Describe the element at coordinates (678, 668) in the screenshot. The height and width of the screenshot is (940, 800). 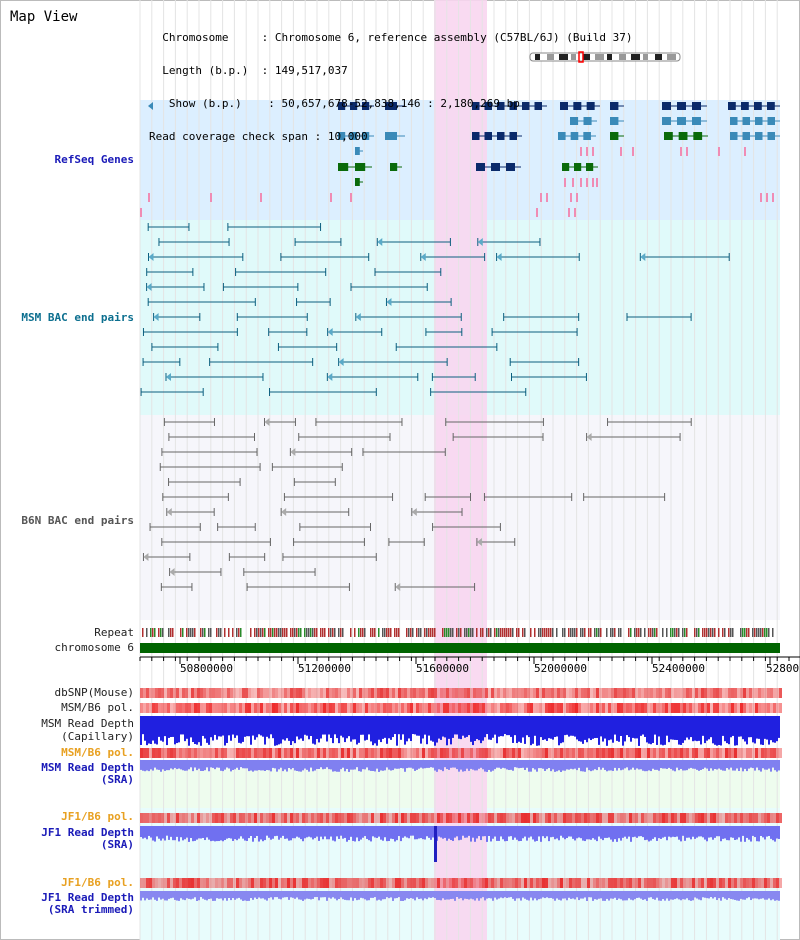
I see `axis-tick-label: 52400000` at that location.